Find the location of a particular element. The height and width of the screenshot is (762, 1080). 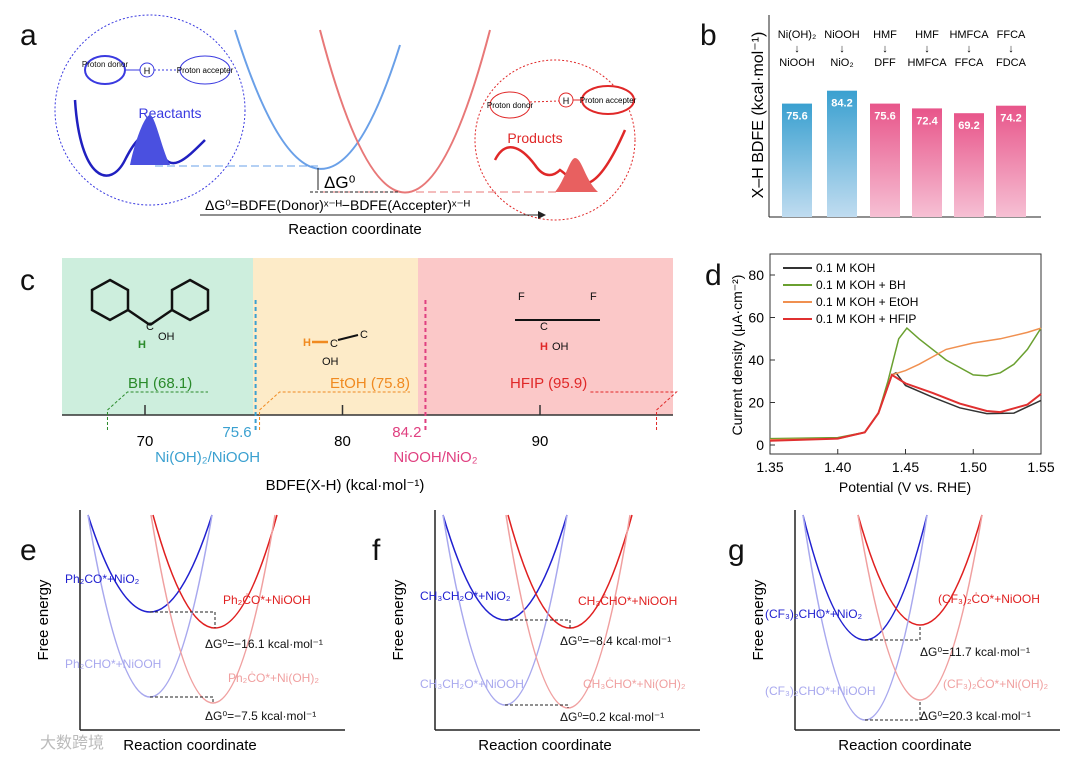

product-donor-node is located at coordinates (510, 105).